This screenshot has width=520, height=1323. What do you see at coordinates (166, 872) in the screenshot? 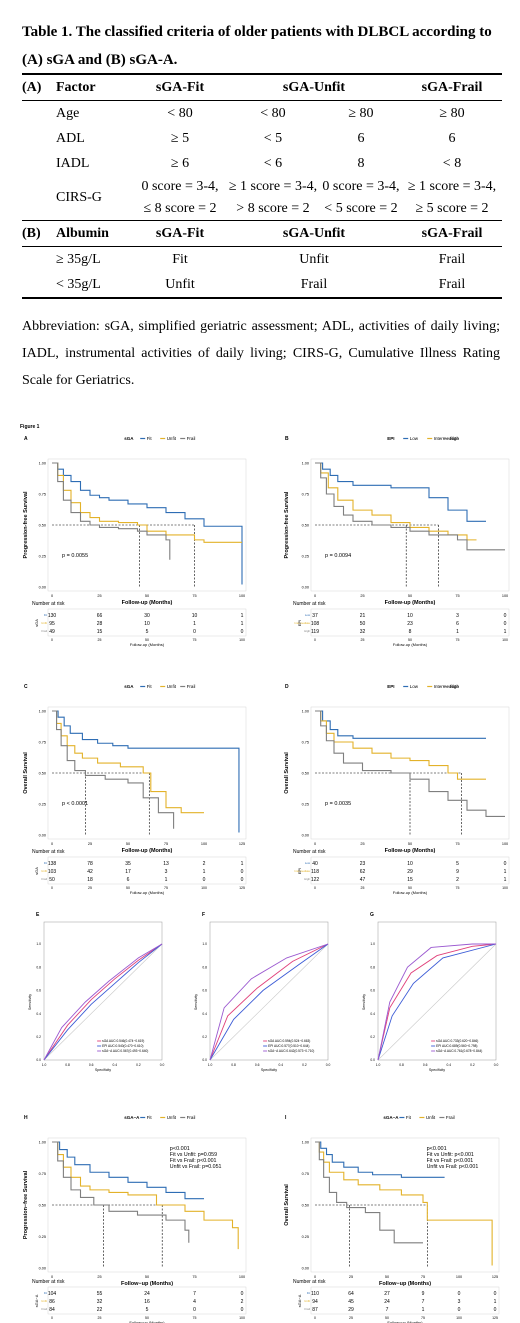
I see `risk-count: 3` at bounding box center [166, 872].